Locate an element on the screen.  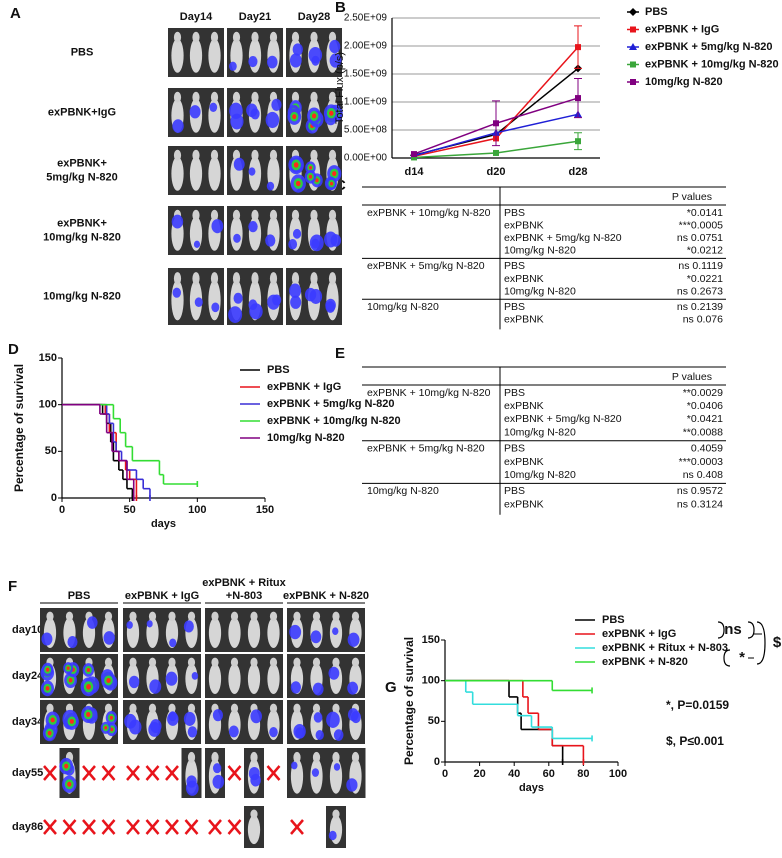
column-header: exPBNK + N-820 is located at coordinates (326, 596).